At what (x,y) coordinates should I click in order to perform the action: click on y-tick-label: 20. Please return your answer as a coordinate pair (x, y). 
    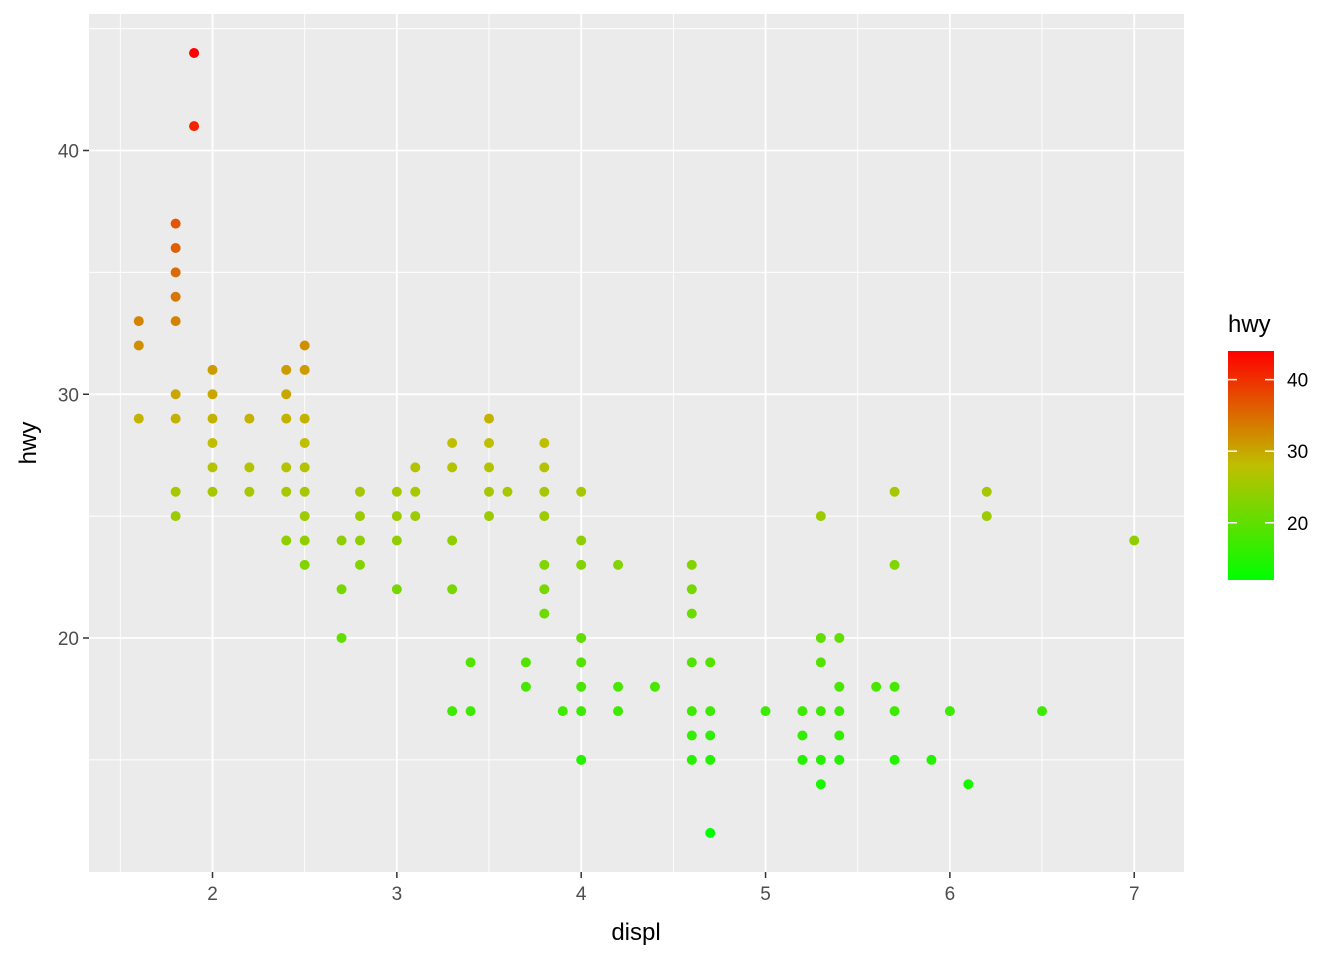
    Looking at the image, I should click on (68, 639).